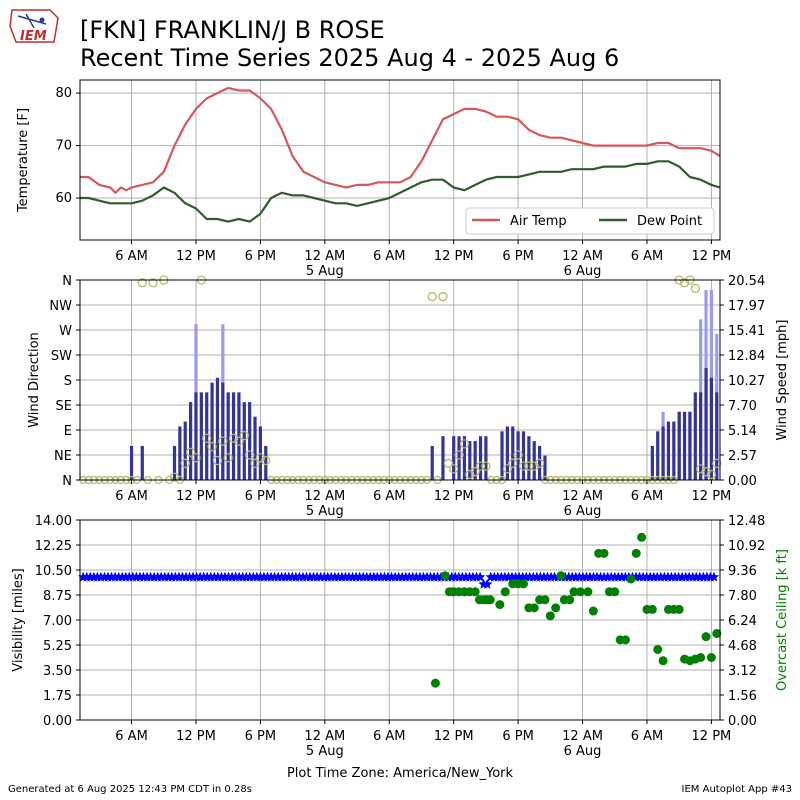 This screenshot has width=800, height=800. What do you see at coordinates (18, 619) in the screenshot?
I see `y-axis-label: Visibility [miles]` at bounding box center [18, 619].